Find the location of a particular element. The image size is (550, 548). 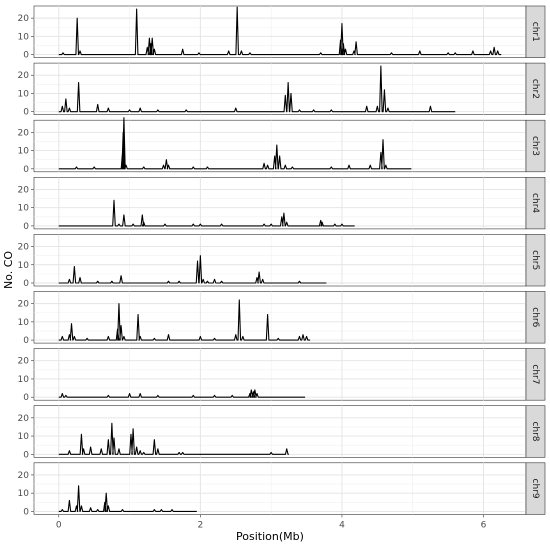

x-tick-label: 4 is located at coordinates (342, 525).